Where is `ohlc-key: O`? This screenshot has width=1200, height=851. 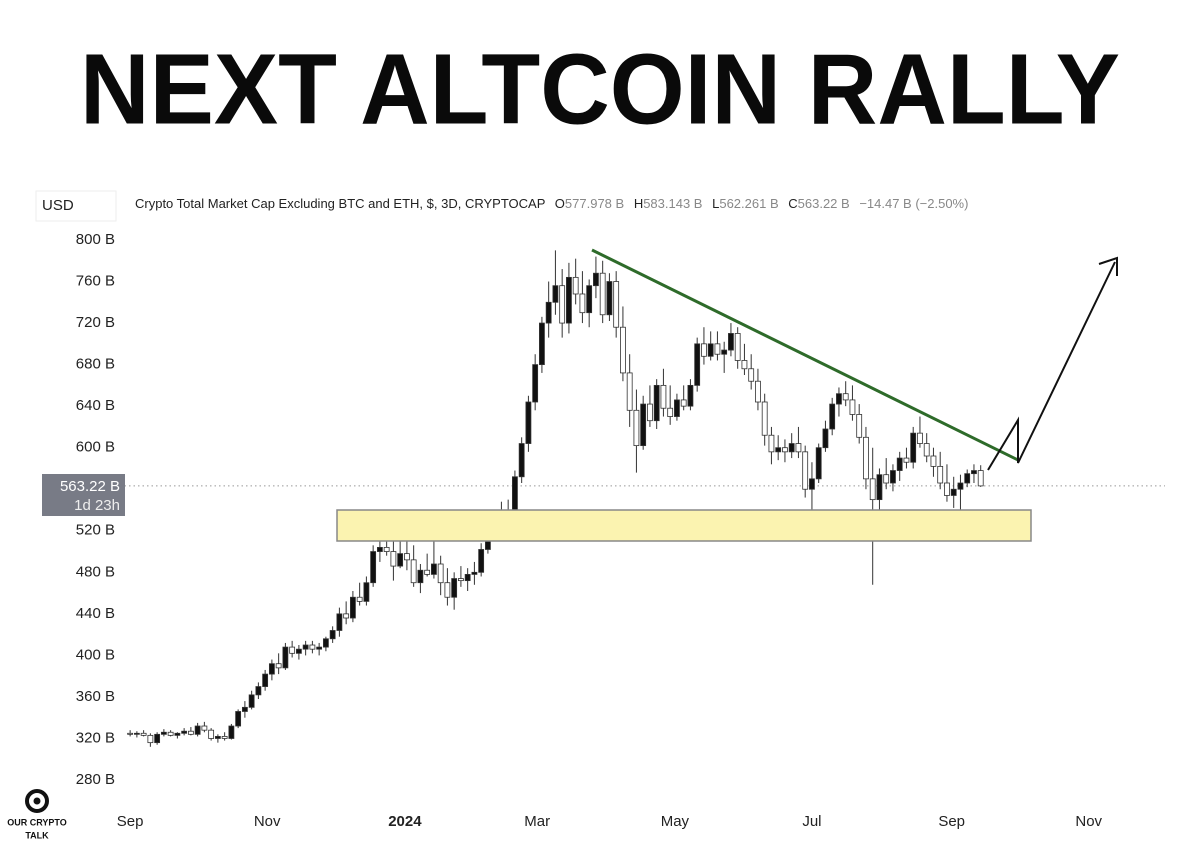 ohlc-key: O is located at coordinates (560, 203).